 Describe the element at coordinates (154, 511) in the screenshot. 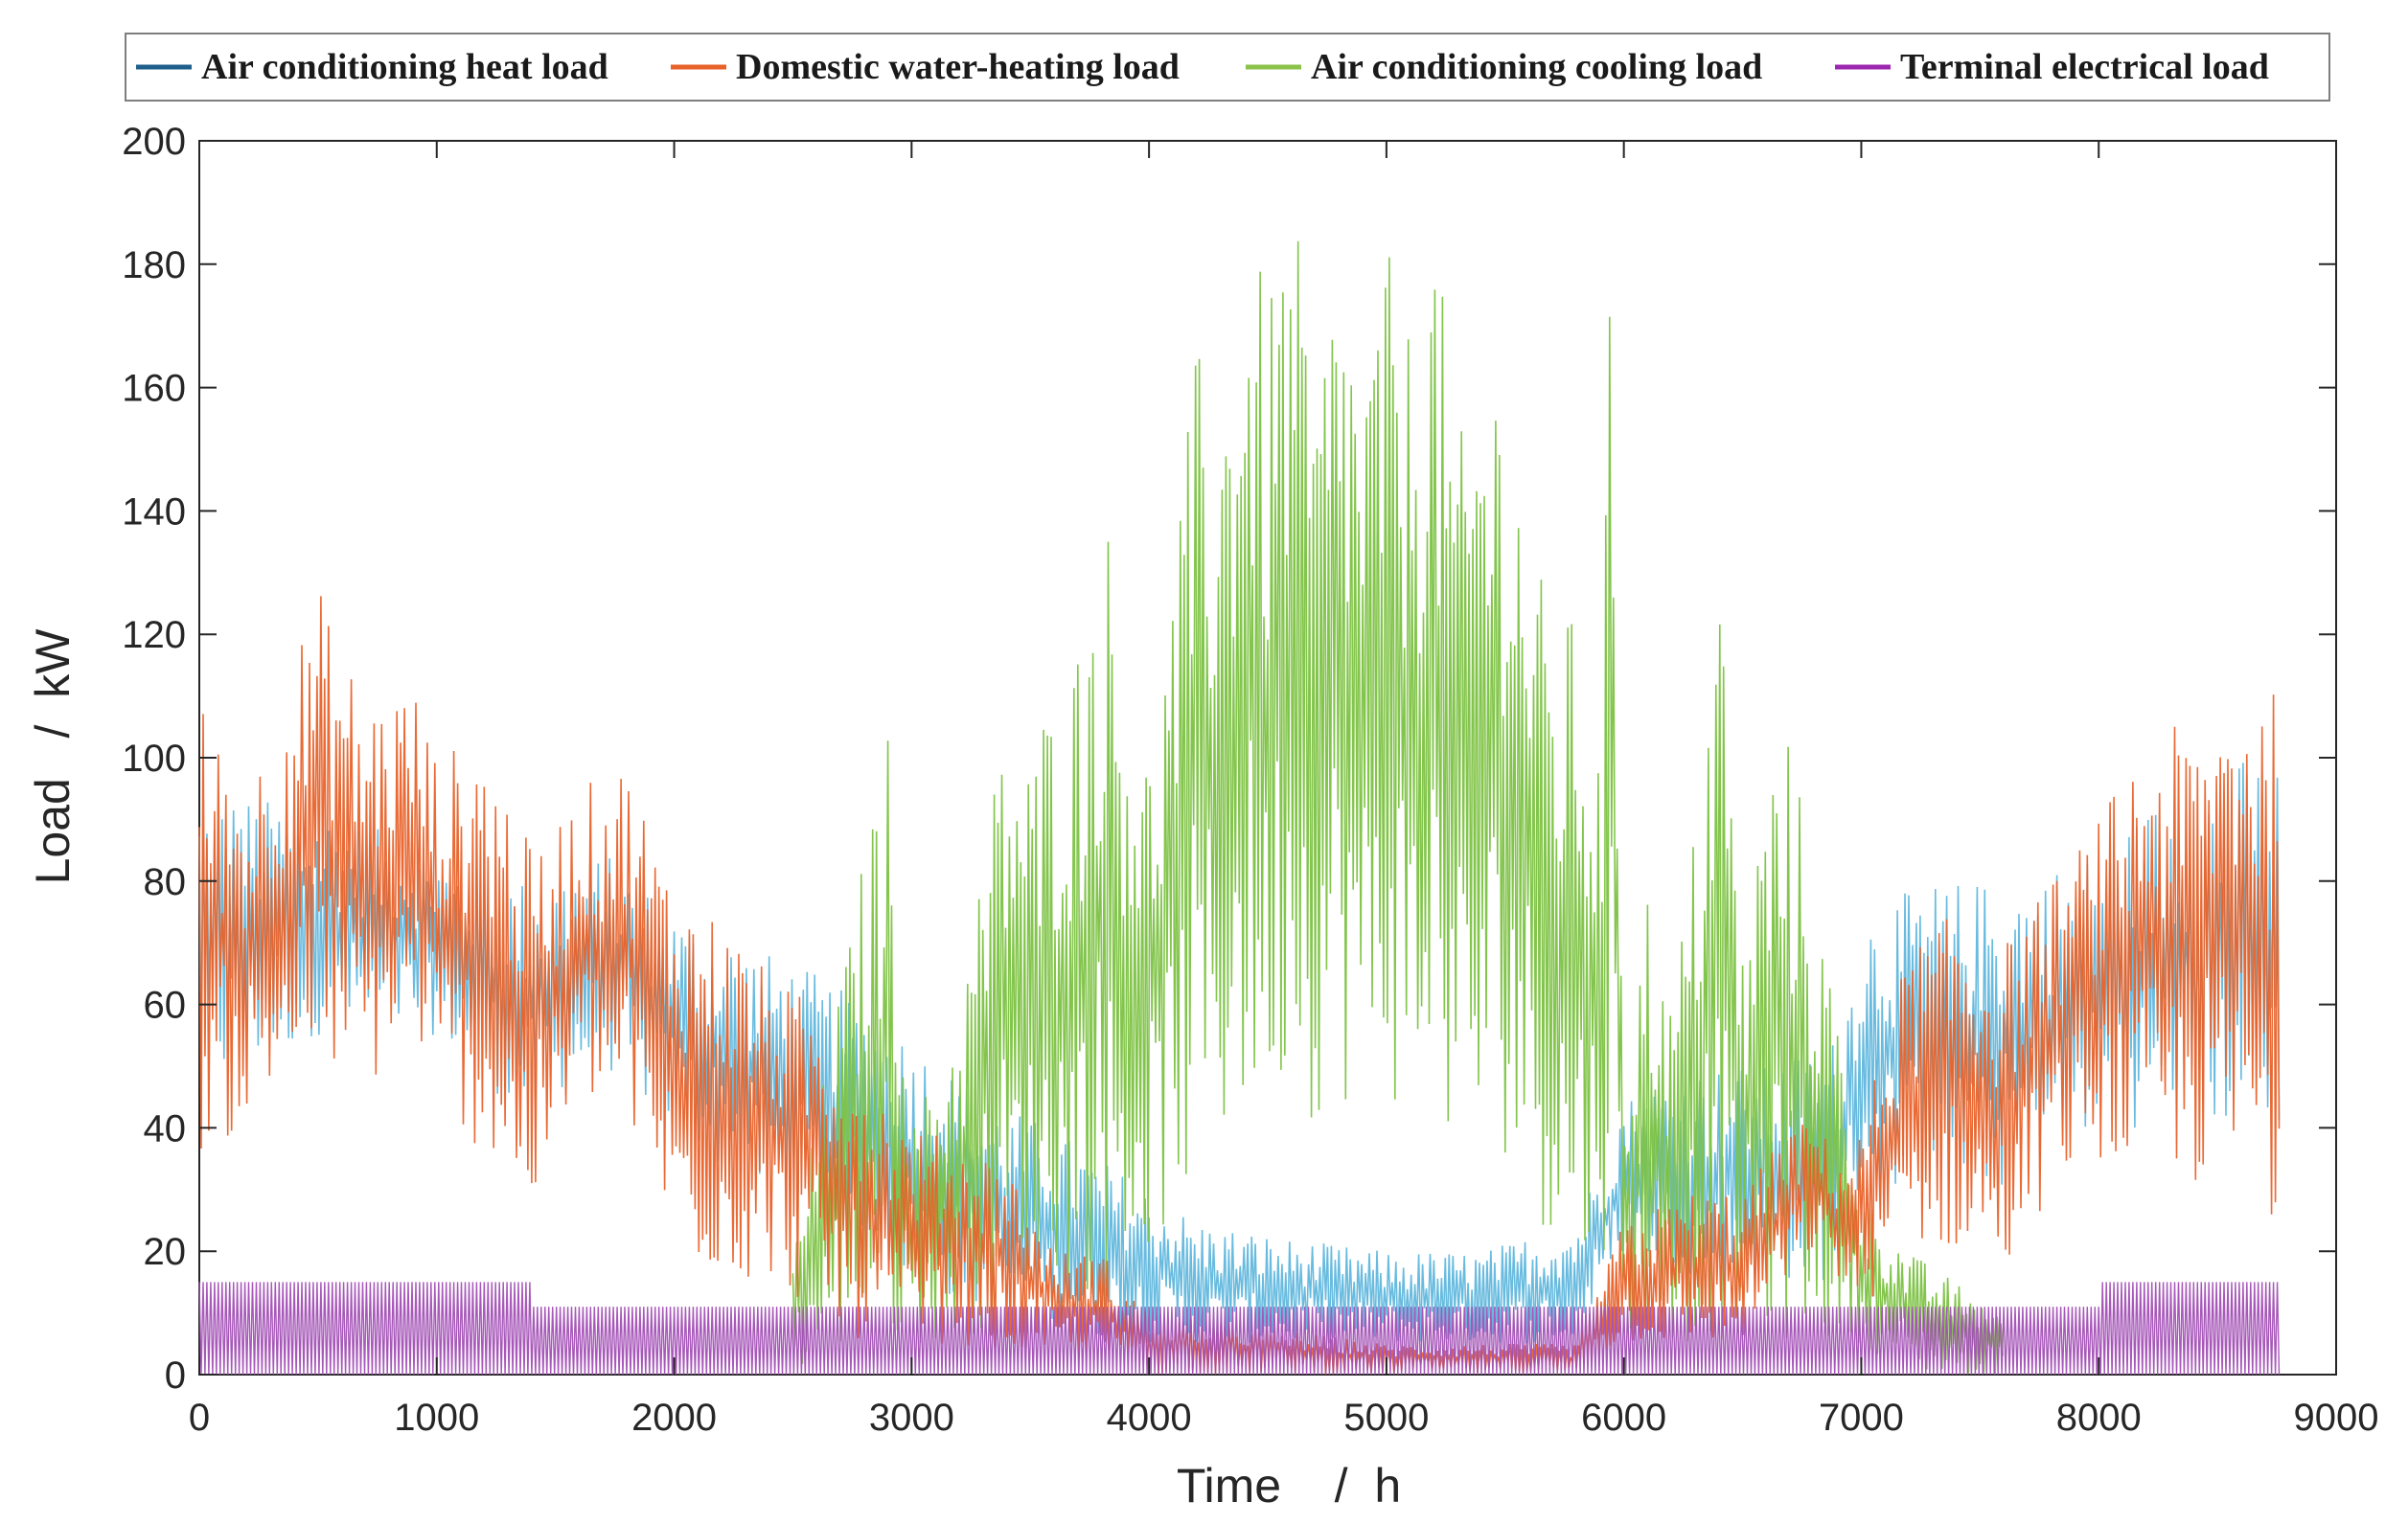

I see `y-tick-label: 140` at that location.